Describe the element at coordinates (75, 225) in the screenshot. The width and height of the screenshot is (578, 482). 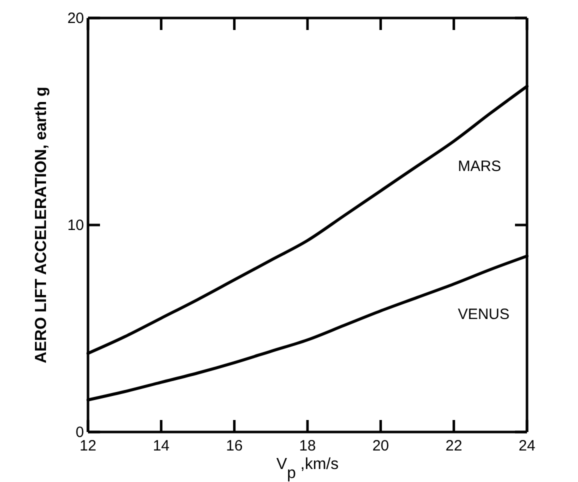
I see `y-tick-label: 10` at that location.